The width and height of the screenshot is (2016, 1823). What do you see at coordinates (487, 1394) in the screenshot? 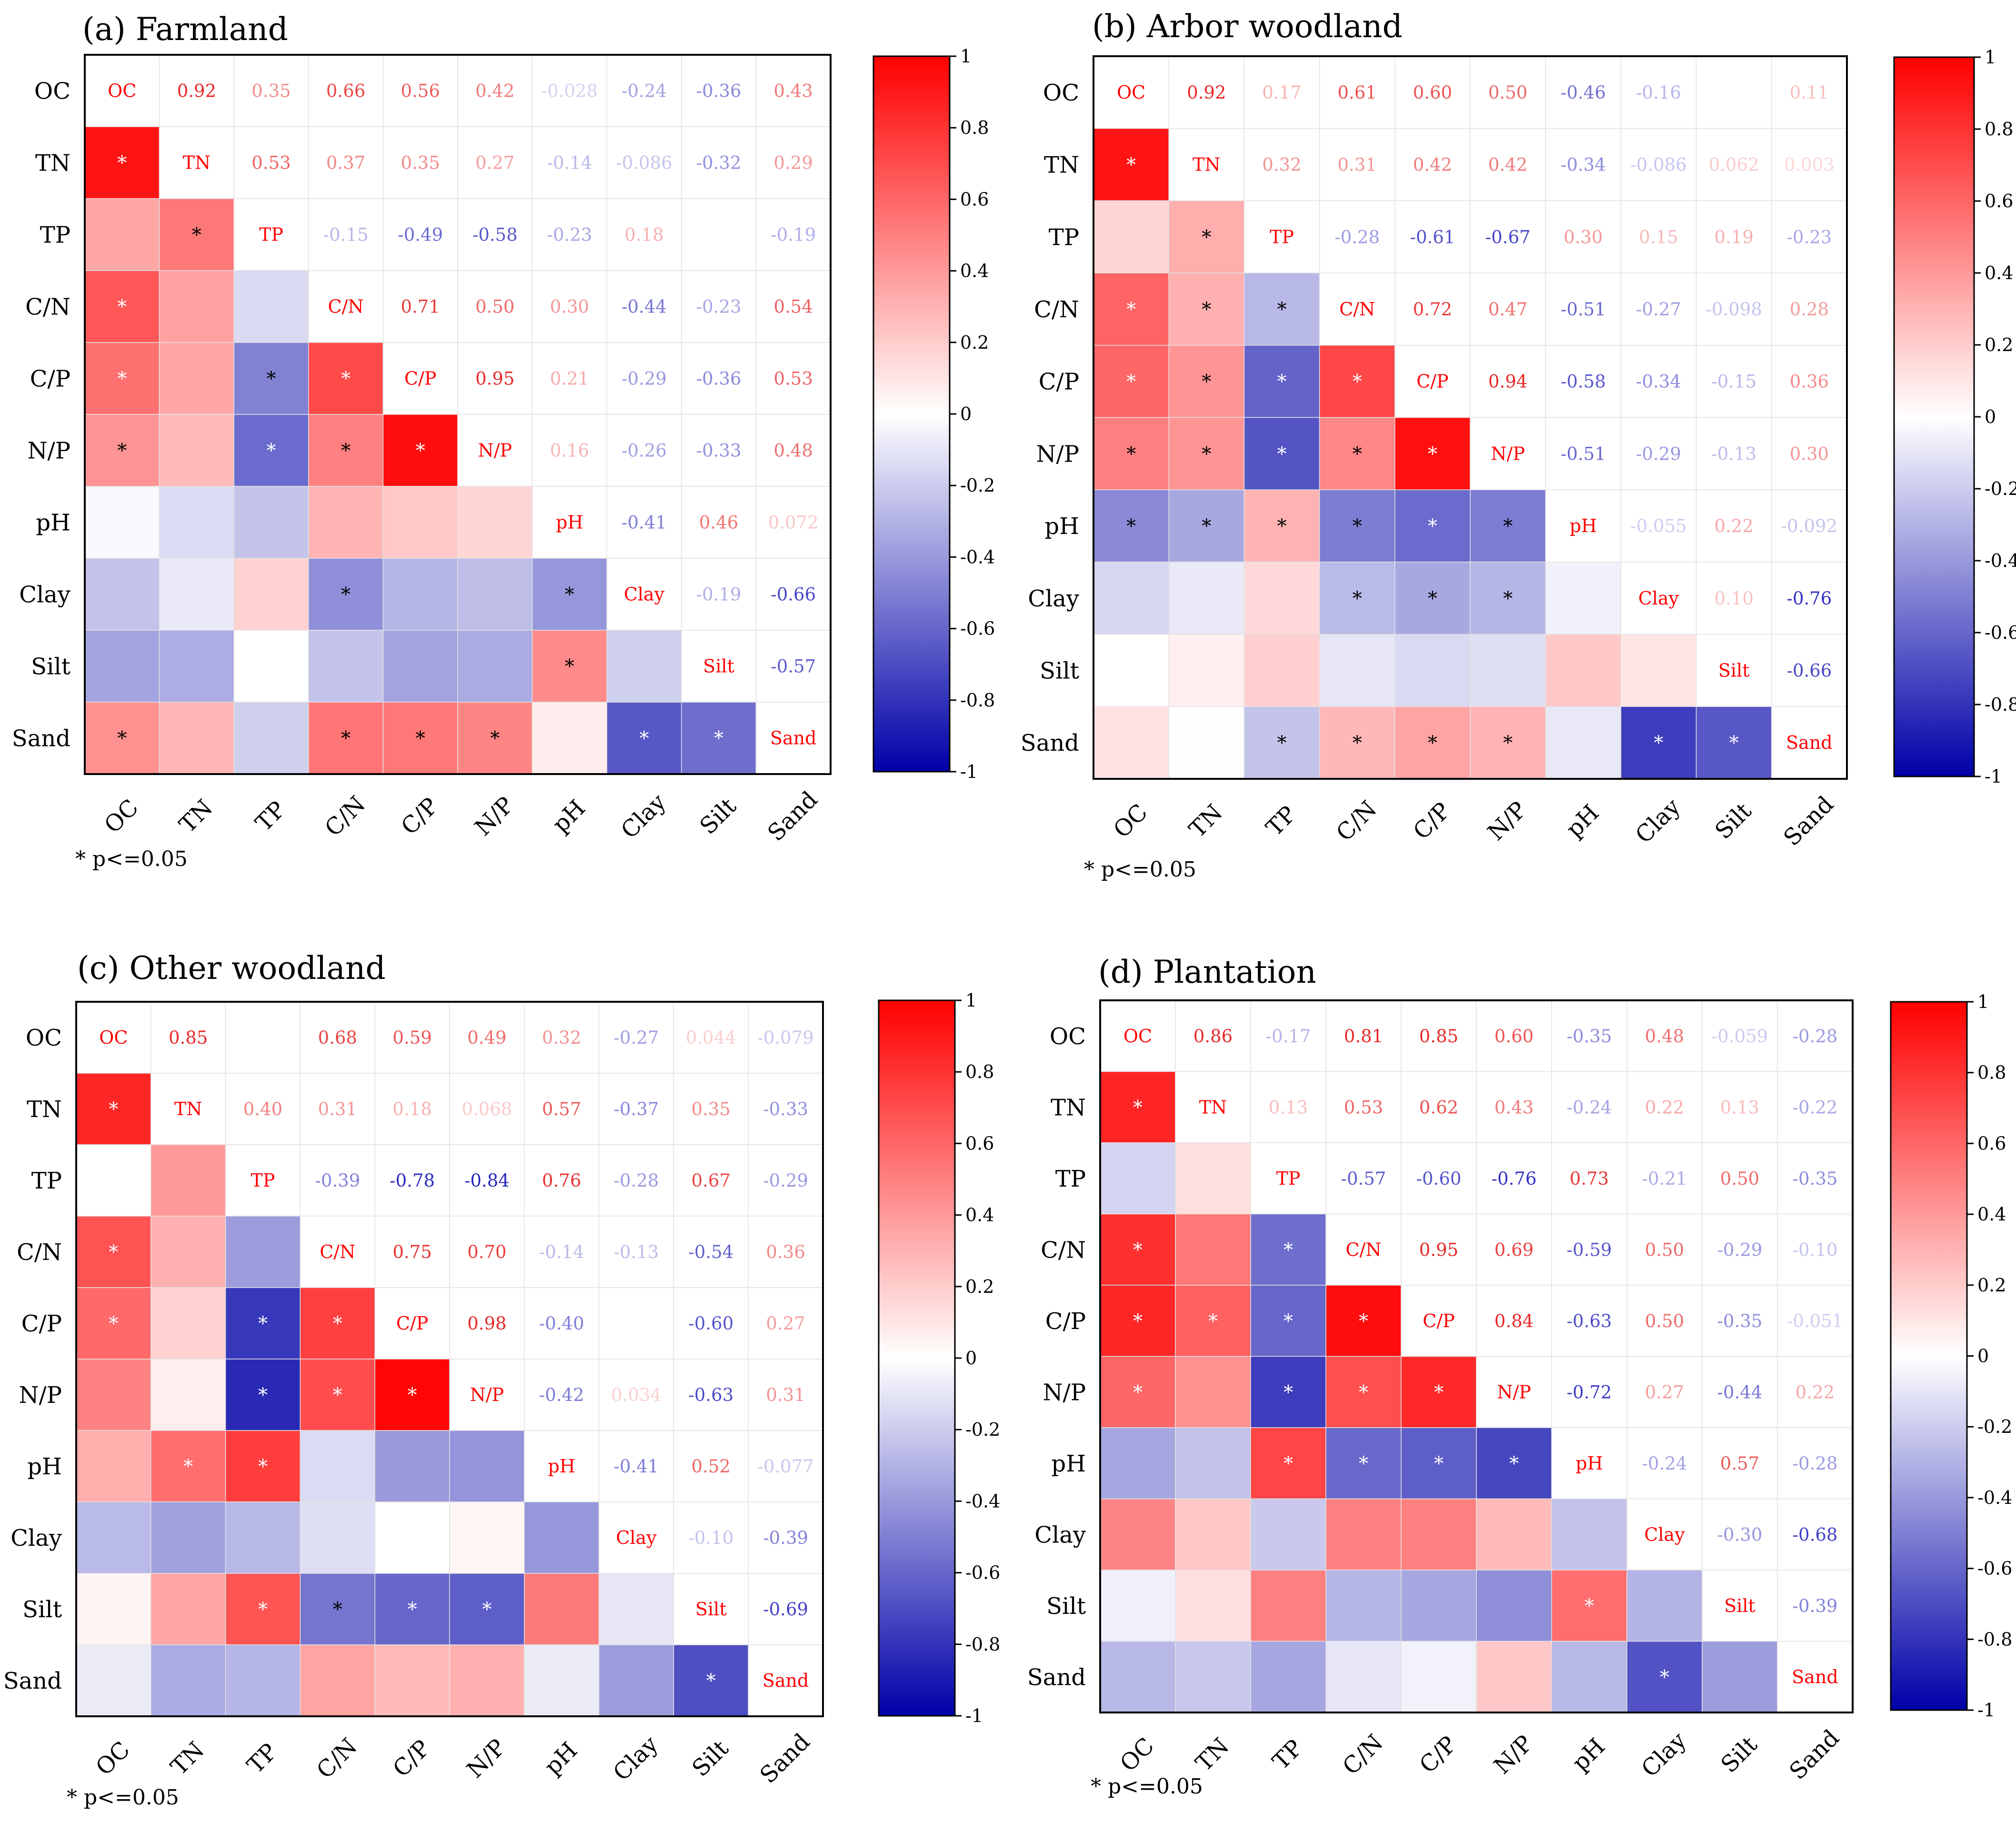
I see `diagonal-label: N/P` at bounding box center [487, 1394].